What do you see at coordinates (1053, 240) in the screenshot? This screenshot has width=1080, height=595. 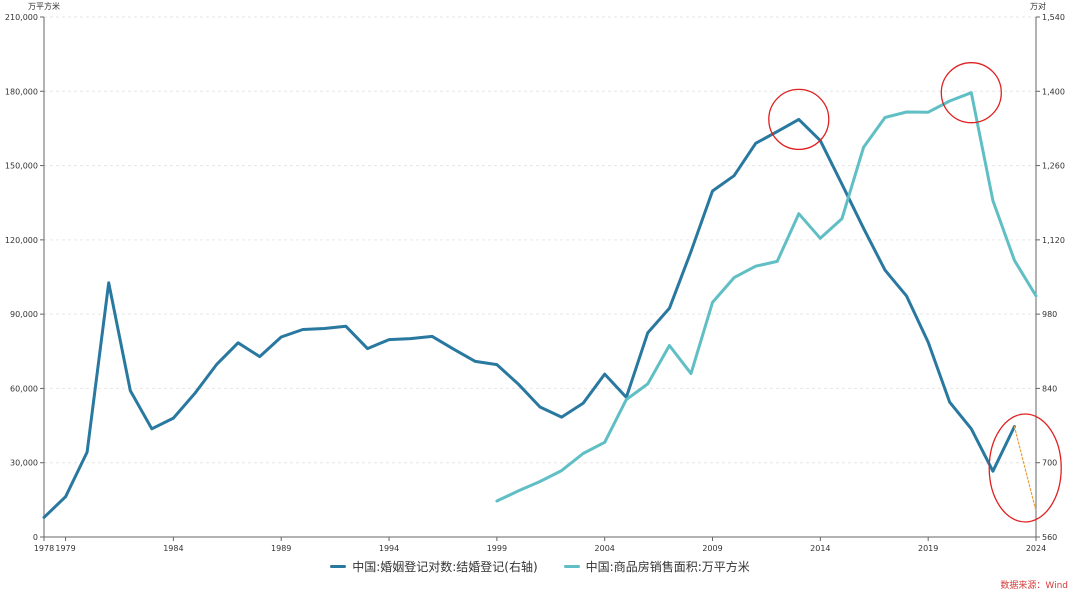 I see `right-tick-label: 1,120` at bounding box center [1053, 240].